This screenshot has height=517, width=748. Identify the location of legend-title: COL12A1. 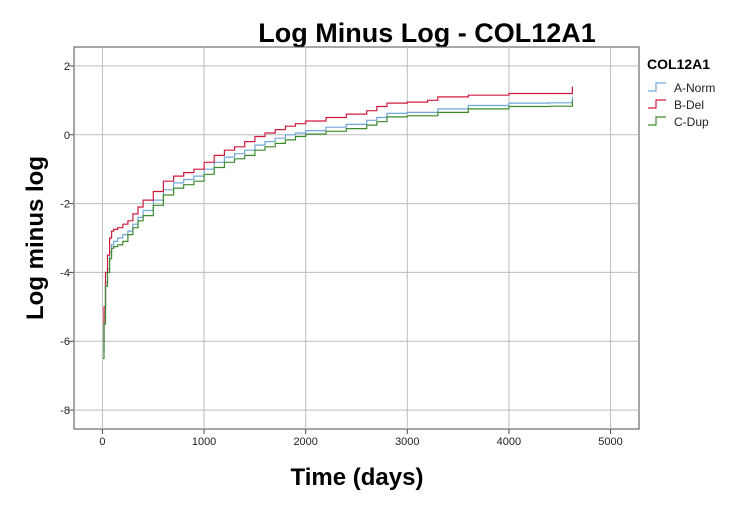
(678, 64).